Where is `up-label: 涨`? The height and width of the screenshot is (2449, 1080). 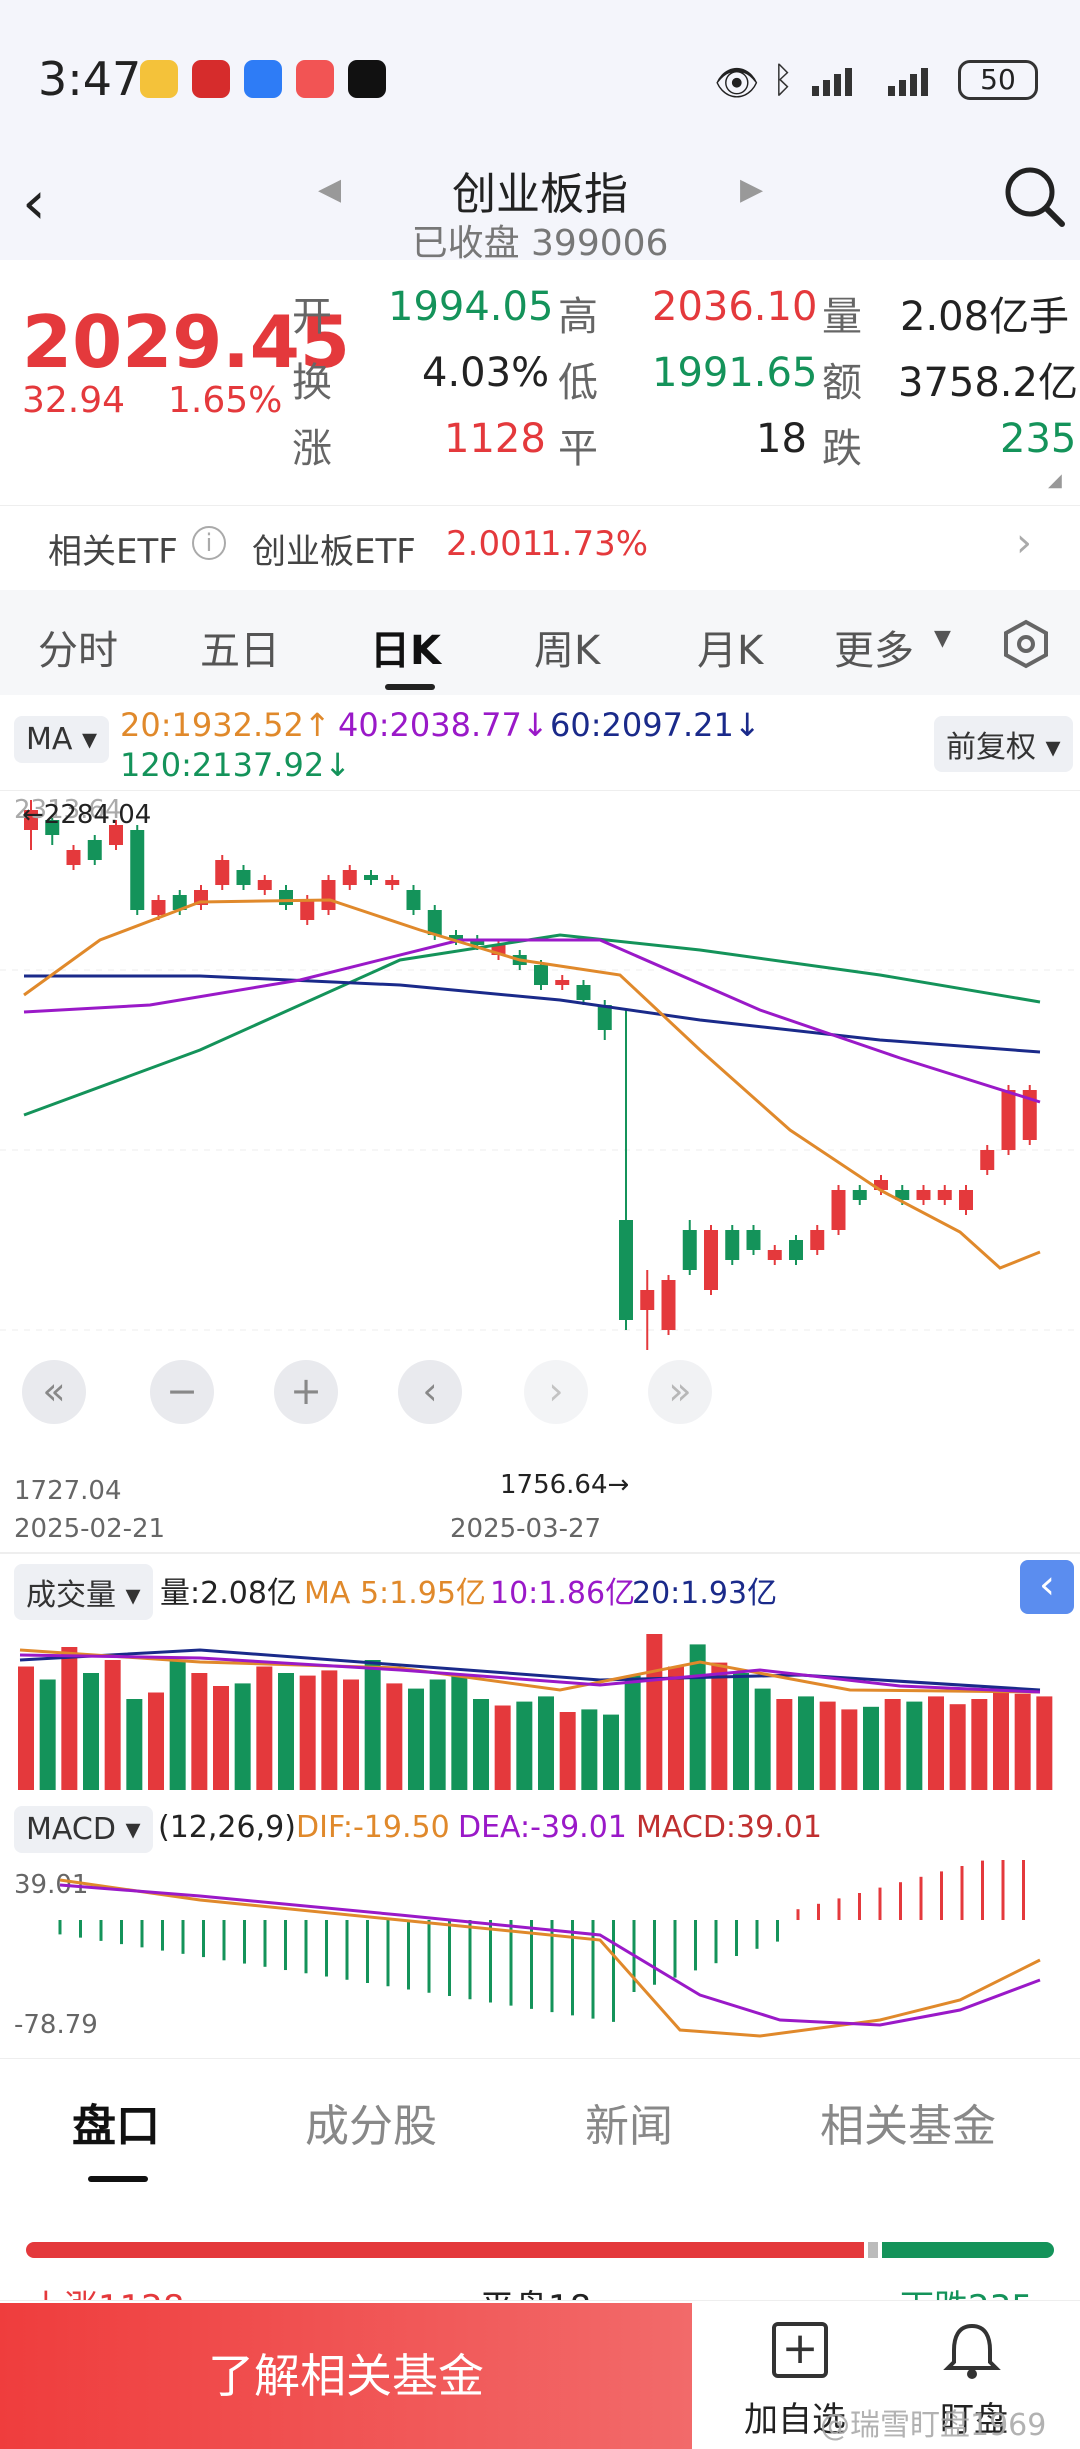 up-label: 涨 is located at coordinates (312, 449).